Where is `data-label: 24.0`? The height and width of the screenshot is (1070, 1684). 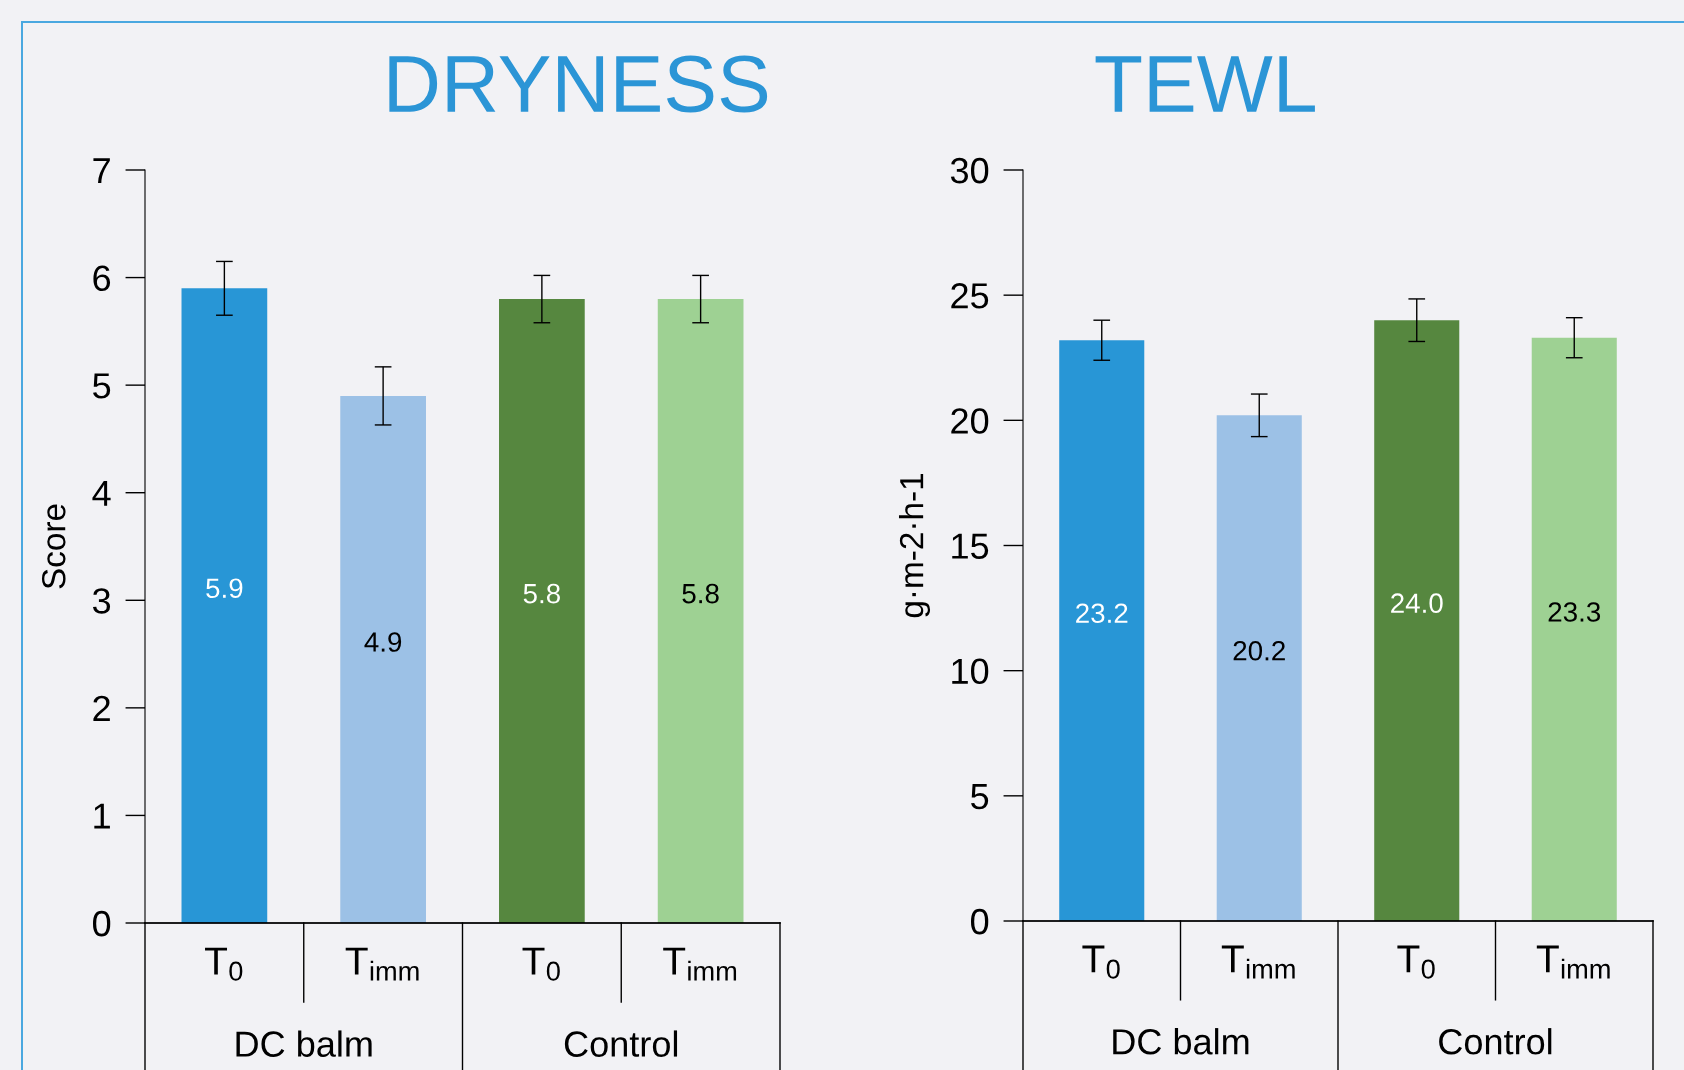 data-label: 24.0 is located at coordinates (1417, 603).